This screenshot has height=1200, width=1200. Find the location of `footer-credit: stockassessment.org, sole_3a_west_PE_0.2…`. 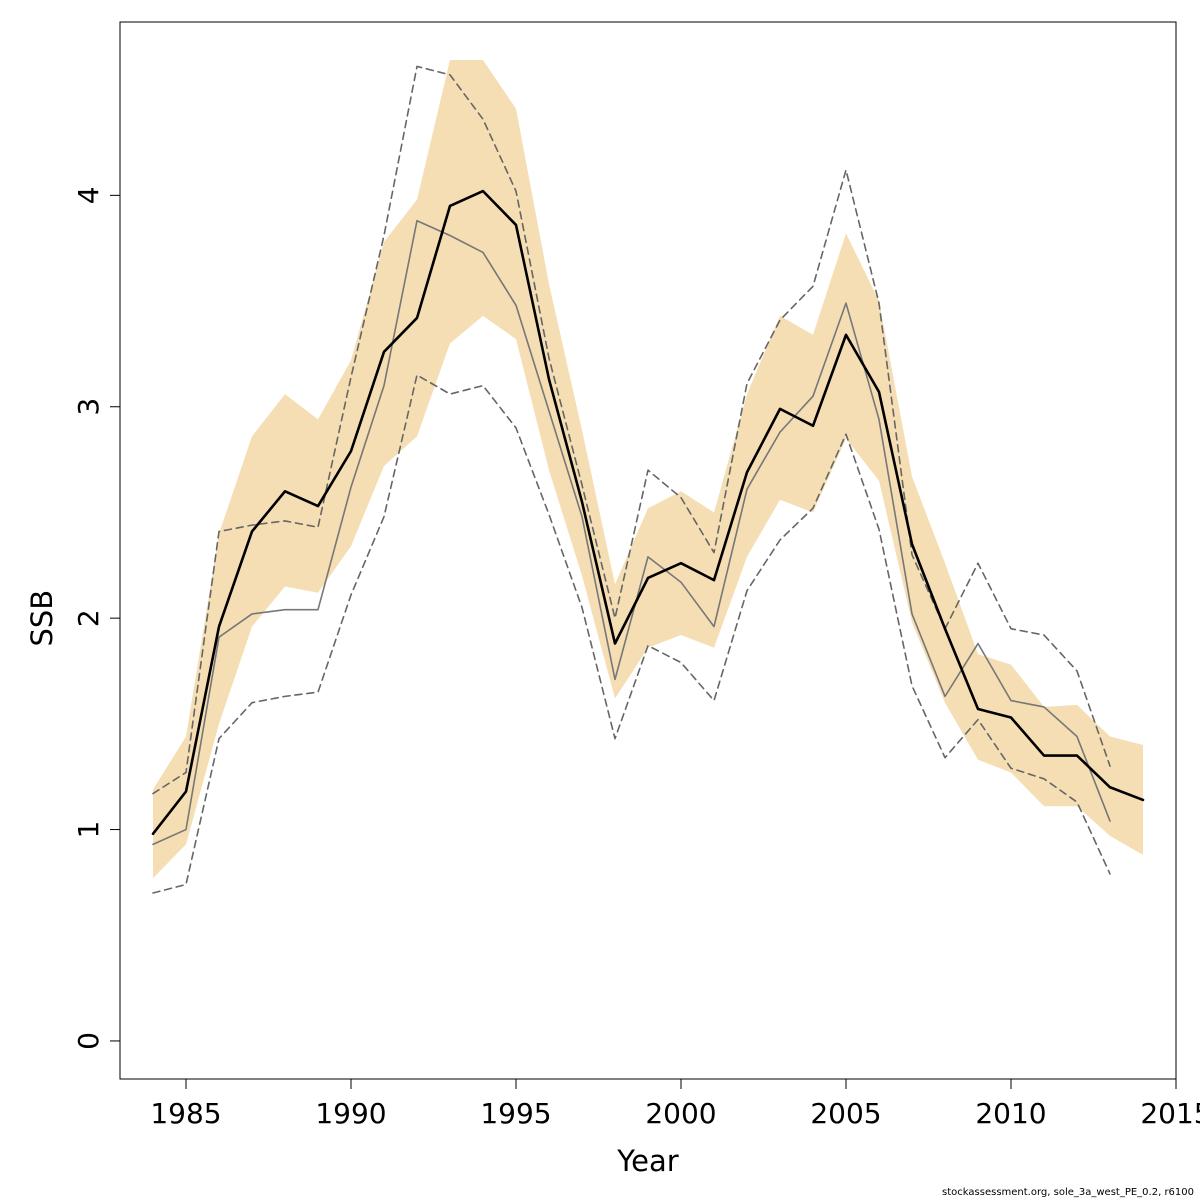

footer-credit: stockassessment.org, sole_3a_west_PE_0.2… is located at coordinates (1068, 1192).